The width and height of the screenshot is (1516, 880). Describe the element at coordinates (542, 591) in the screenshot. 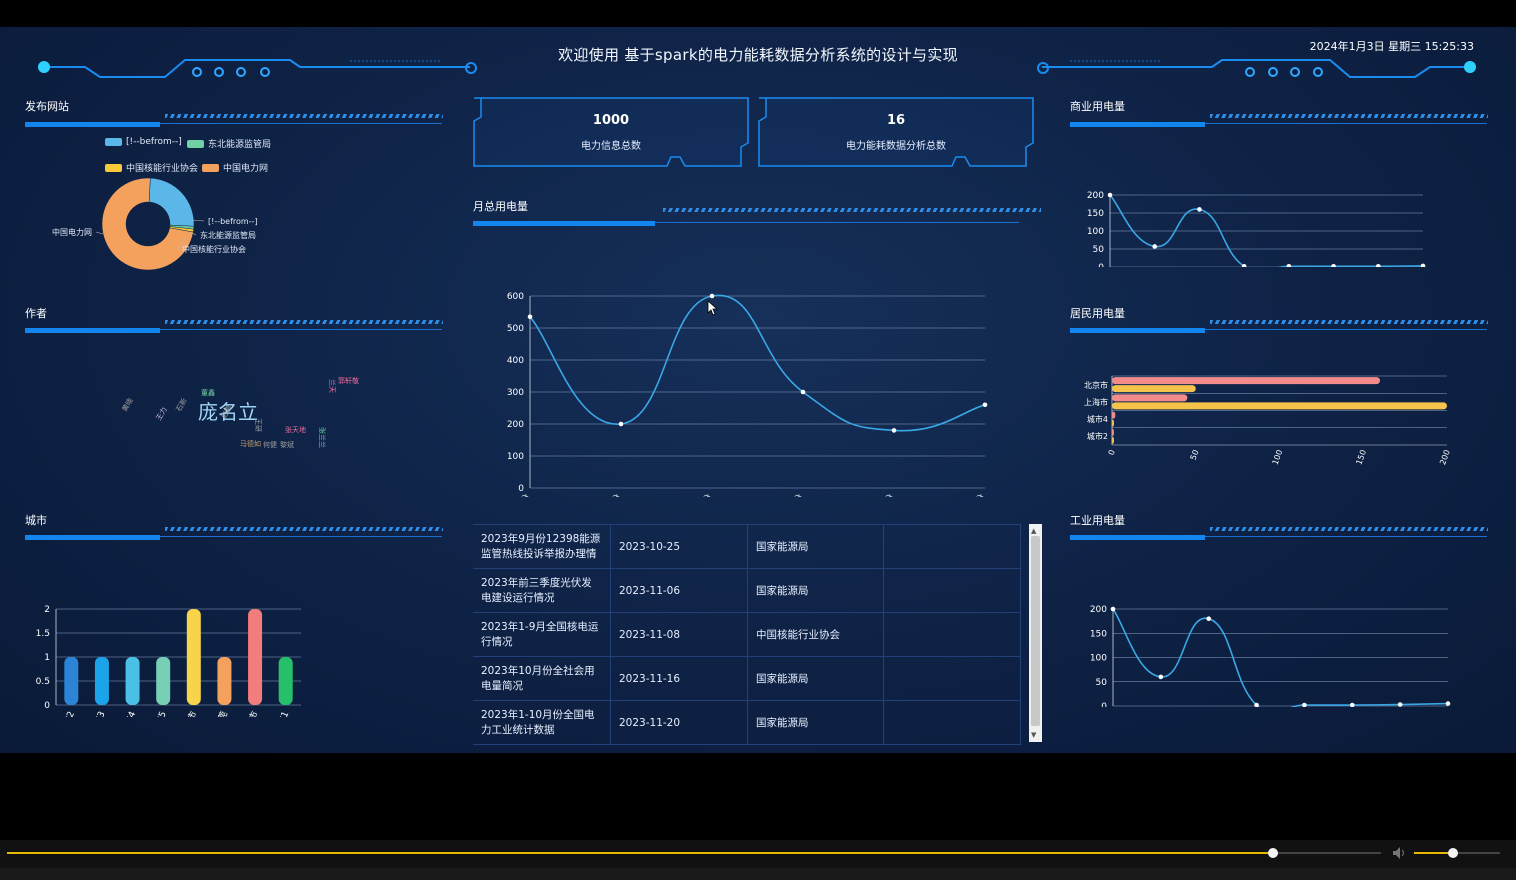

I see `news-title-cell: 2023年前三季度光伏发电建设运行情况` at that location.